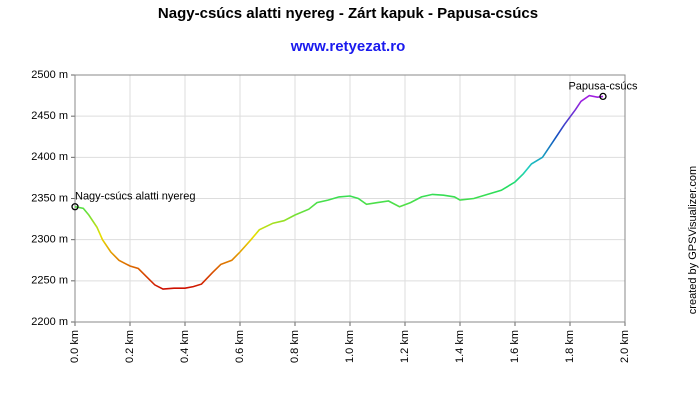  Describe the element at coordinates (49, 281) in the screenshot. I see `y-tick-label: 2250 m` at that location.